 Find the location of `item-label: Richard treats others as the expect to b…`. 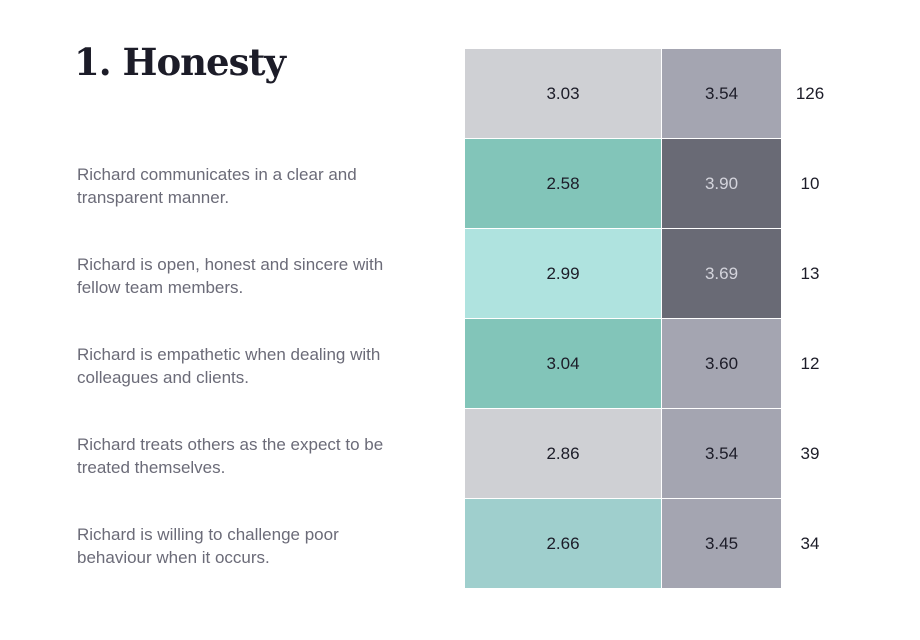

item-label: Richard treats others as the expect to b… is located at coordinates (230, 456).